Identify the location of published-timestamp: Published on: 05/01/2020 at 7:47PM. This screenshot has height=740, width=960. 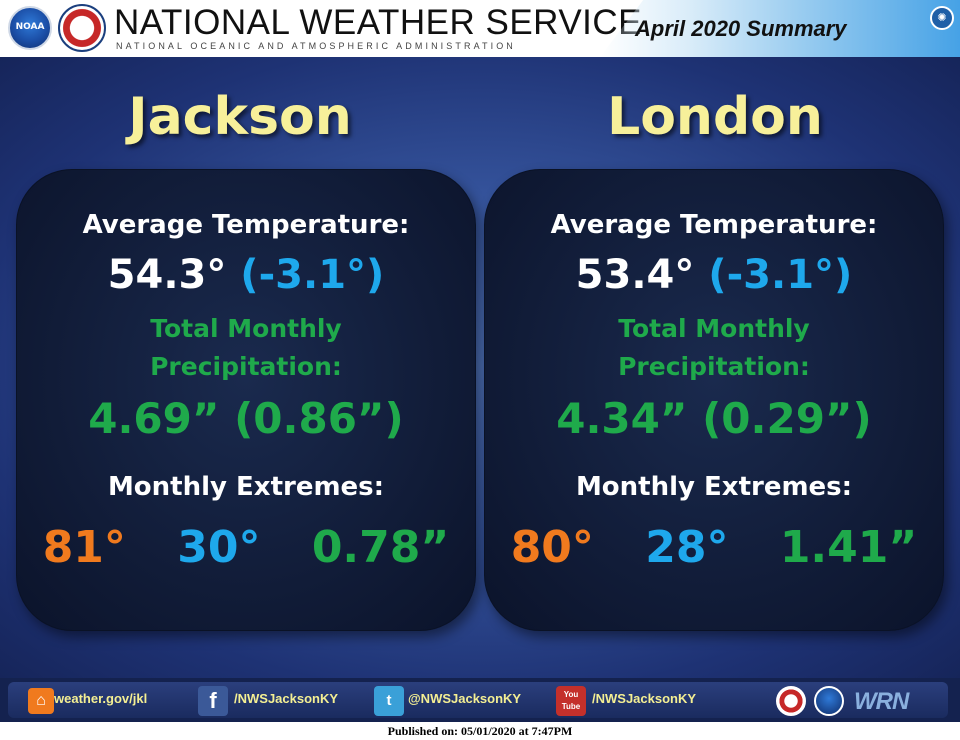
(480, 731).